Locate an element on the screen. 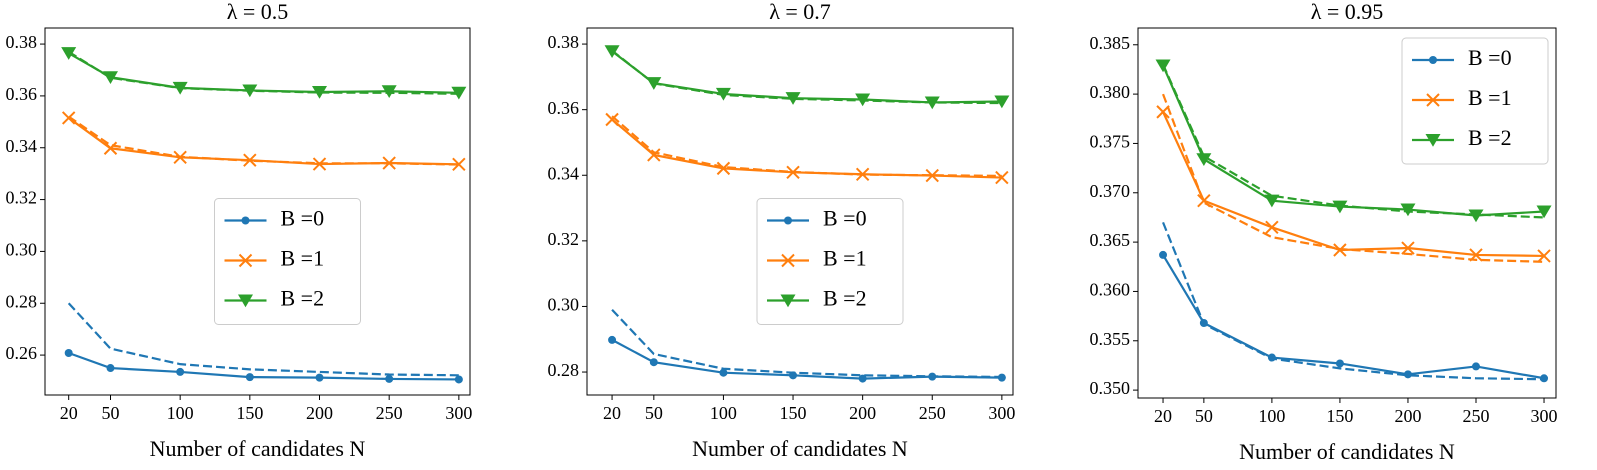  x-axis-label: Number of candidates N is located at coordinates (800, 448).